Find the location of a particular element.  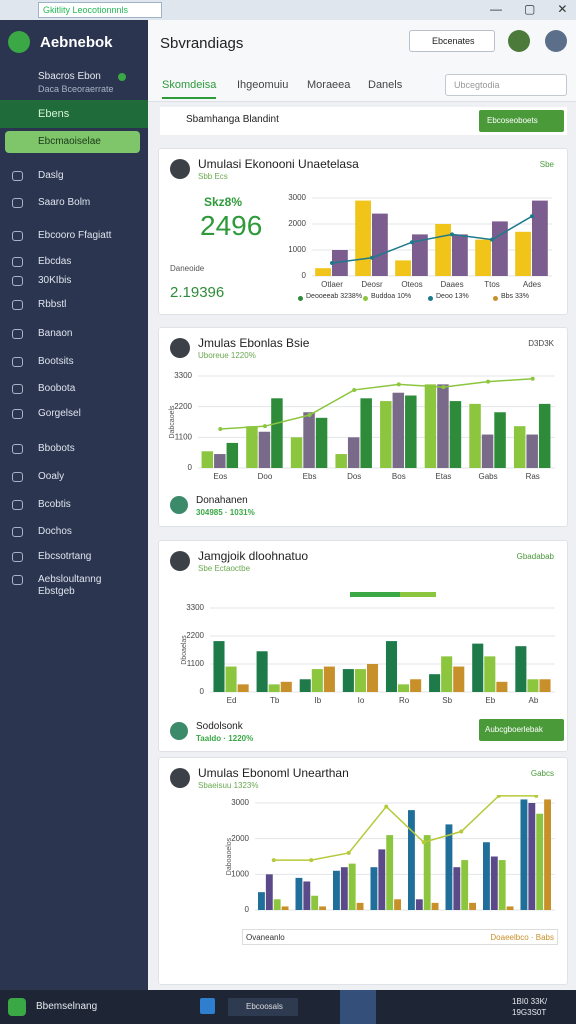

tab: Moraeea is located at coordinates (329, 85).